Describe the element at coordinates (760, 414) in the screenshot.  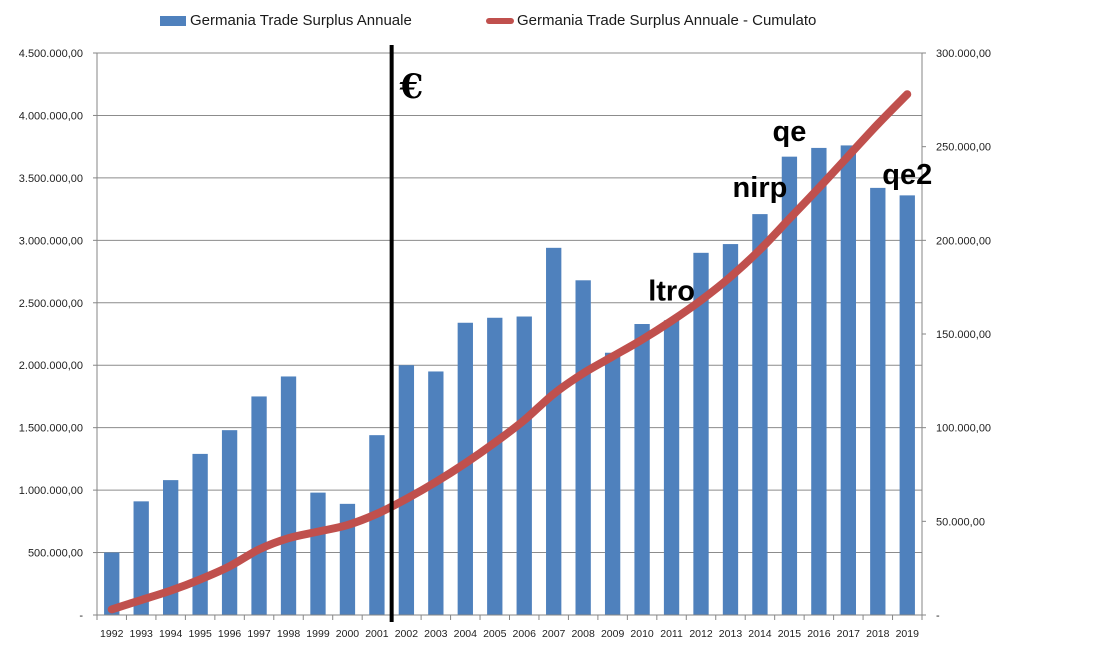
I see `bar-2014` at that location.